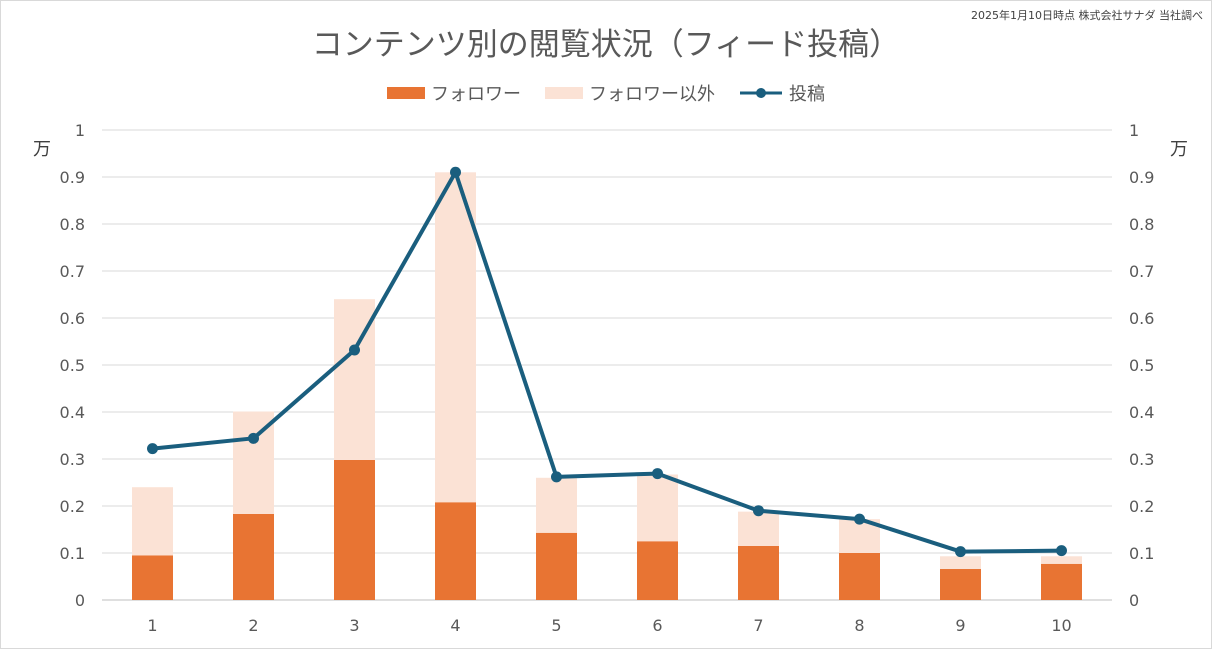 Image resolution: width=1212 pixels, height=649 pixels. Describe the element at coordinates (72, 553) in the screenshot. I see `y-tick-label-left: 0.1` at that location.